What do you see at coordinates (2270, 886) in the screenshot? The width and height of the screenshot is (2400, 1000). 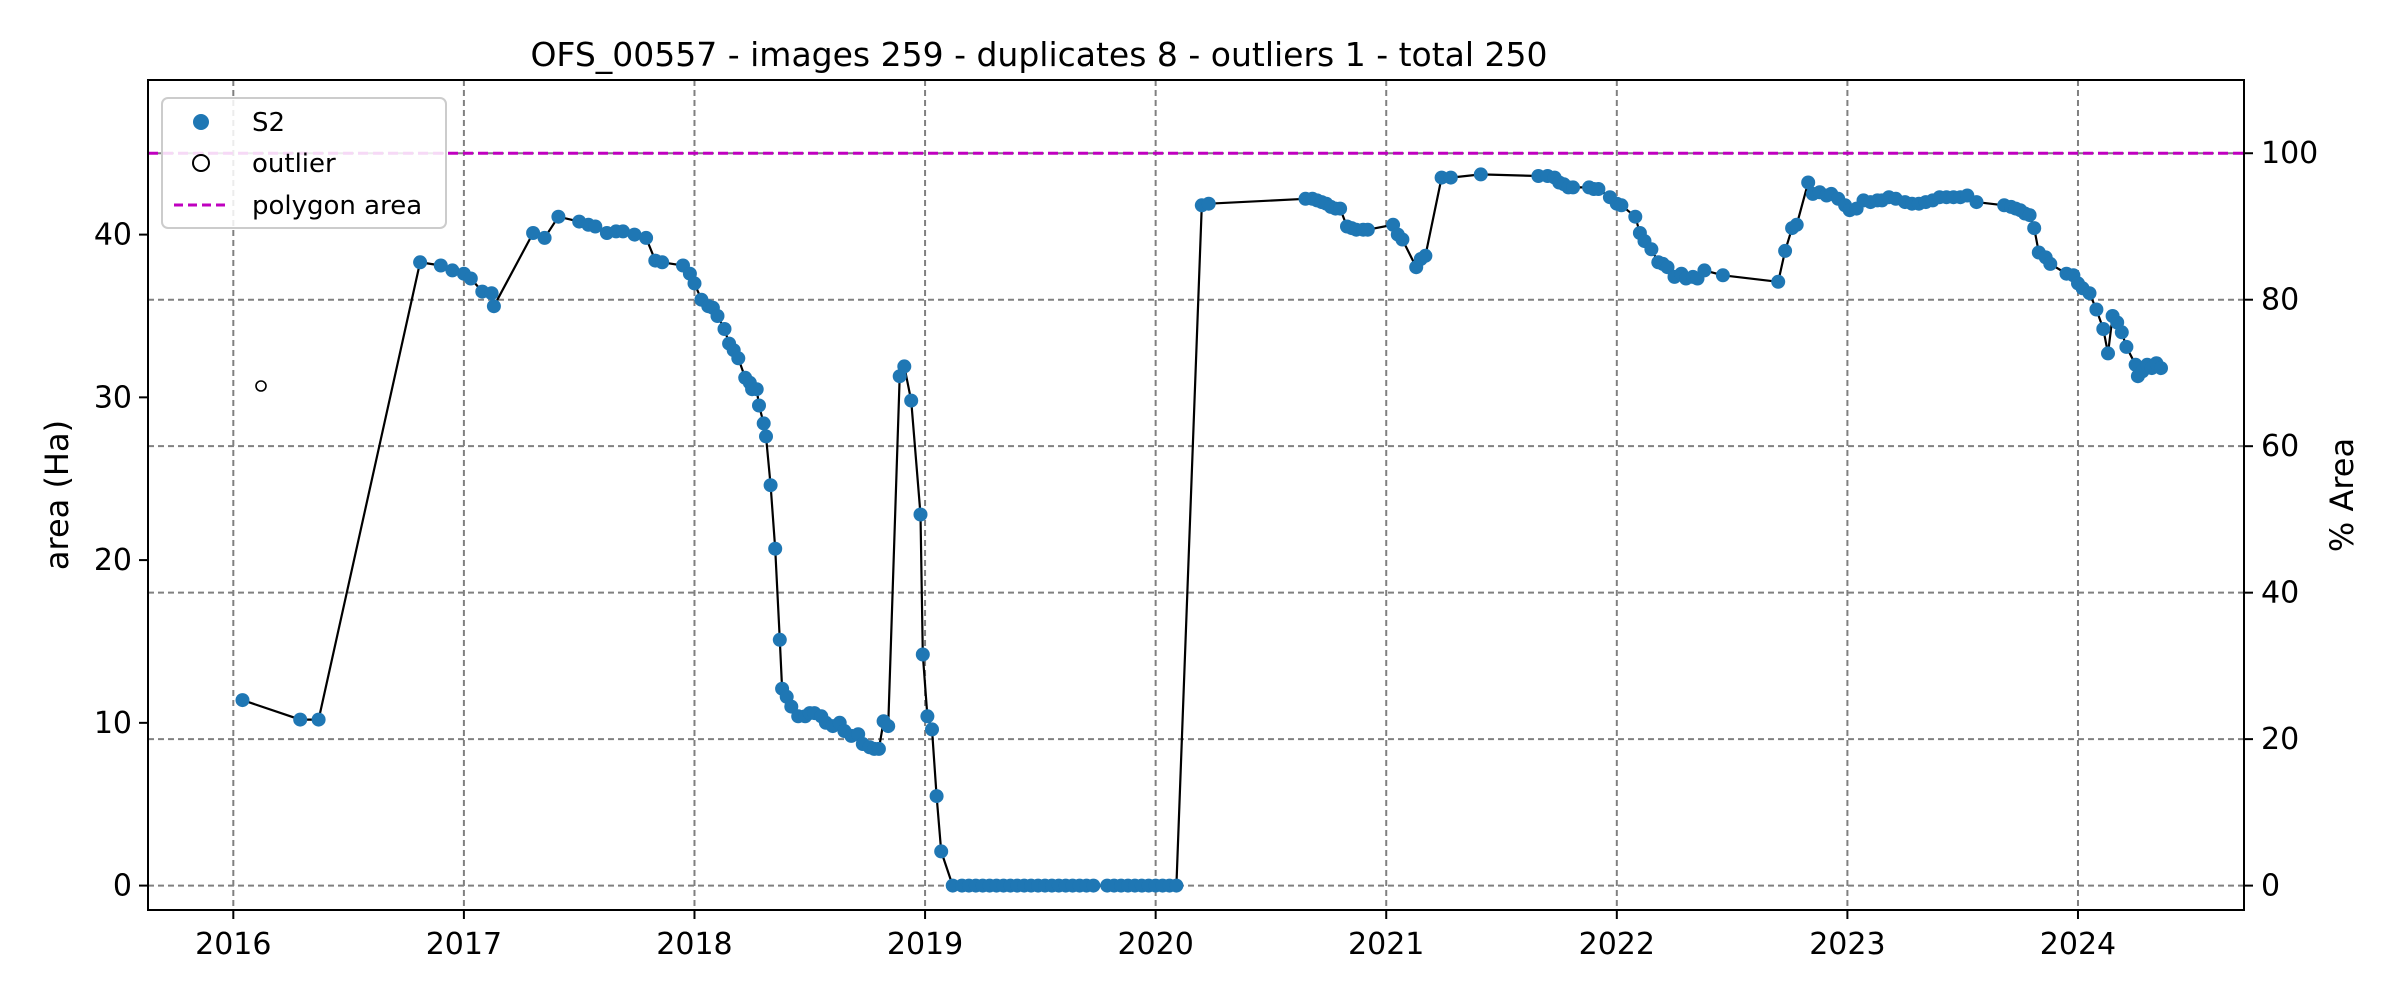 I see `y2-tick-label: 0` at bounding box center [2270, 886].